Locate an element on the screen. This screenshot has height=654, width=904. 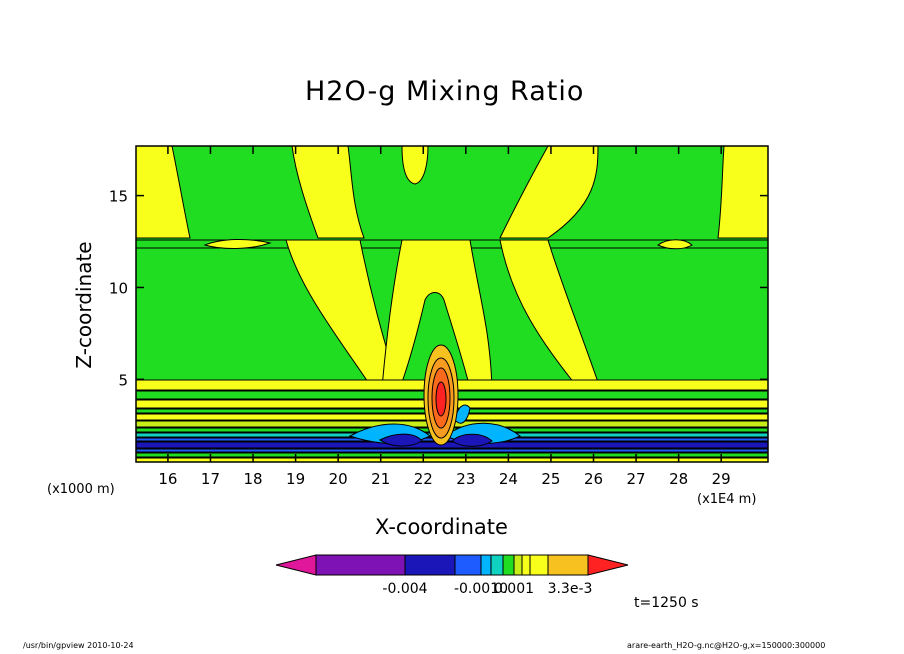
x-tick-label: 19 is located at coordinates (295, 479).